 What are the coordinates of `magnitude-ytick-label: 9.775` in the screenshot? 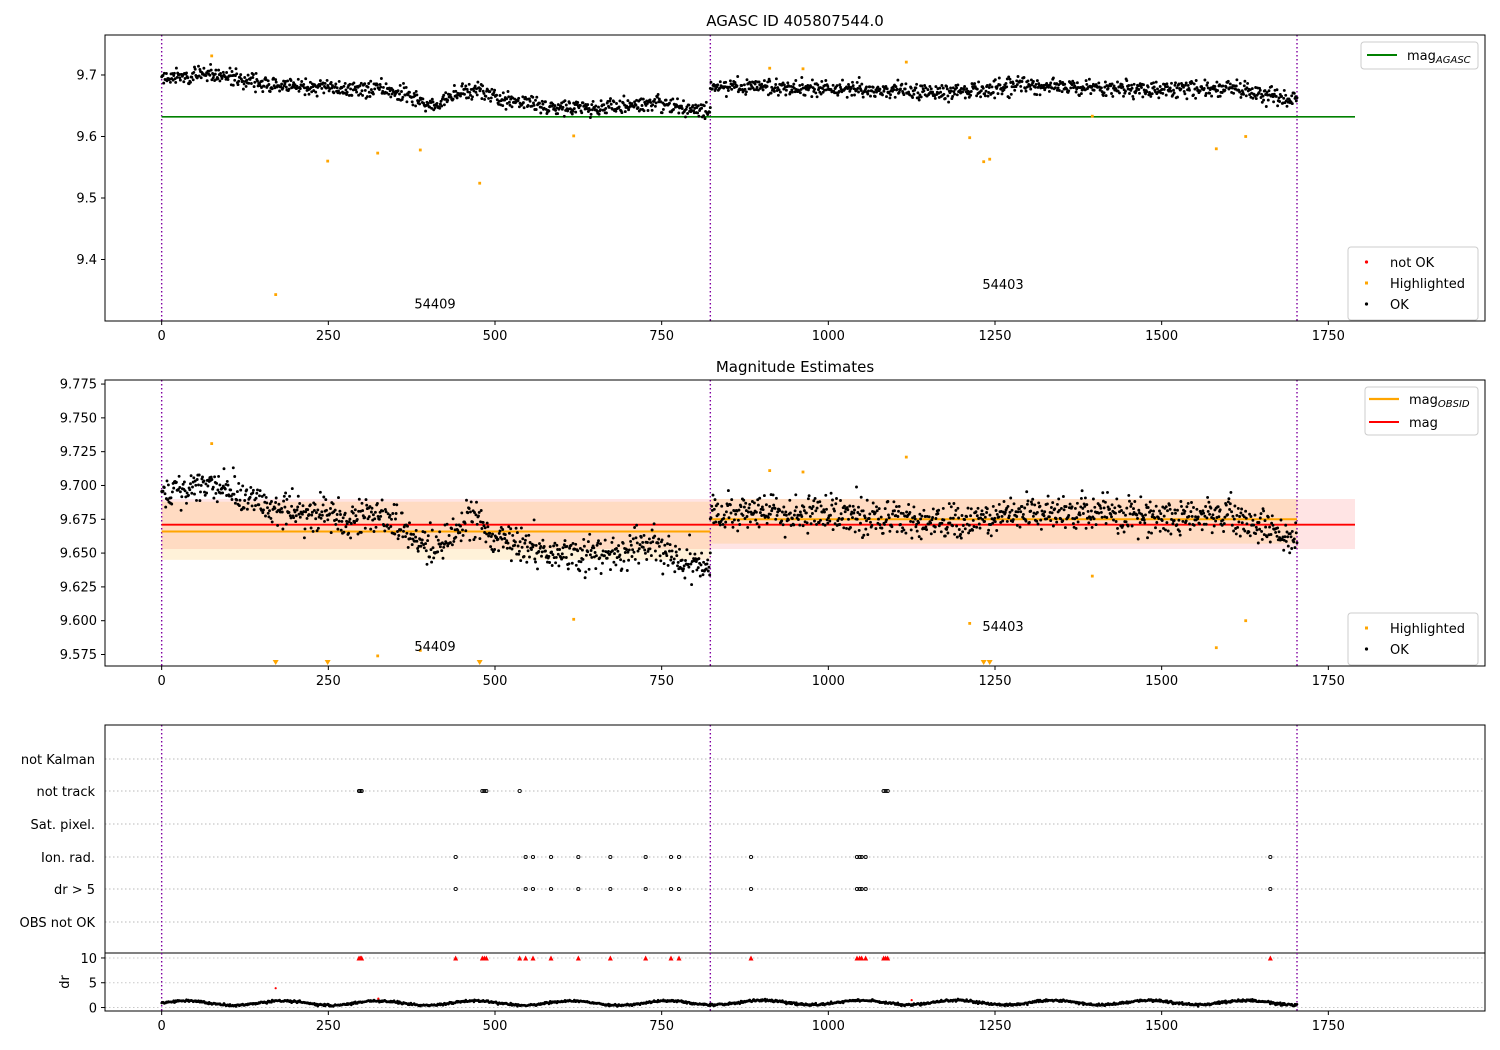 It's located at (78, 385).